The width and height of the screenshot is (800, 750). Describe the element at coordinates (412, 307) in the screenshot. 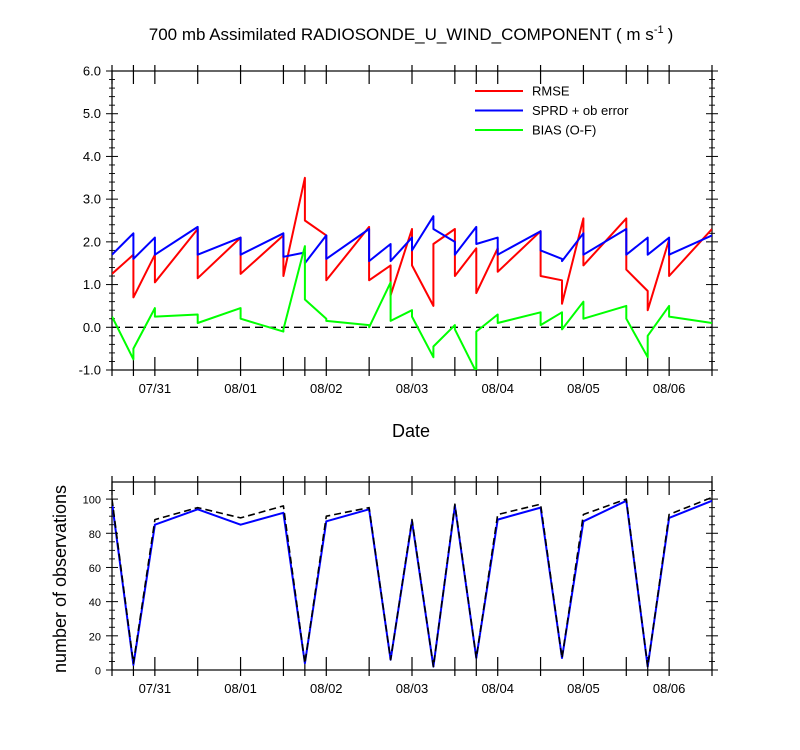

I see `series-line-bias-o-f` at that location.